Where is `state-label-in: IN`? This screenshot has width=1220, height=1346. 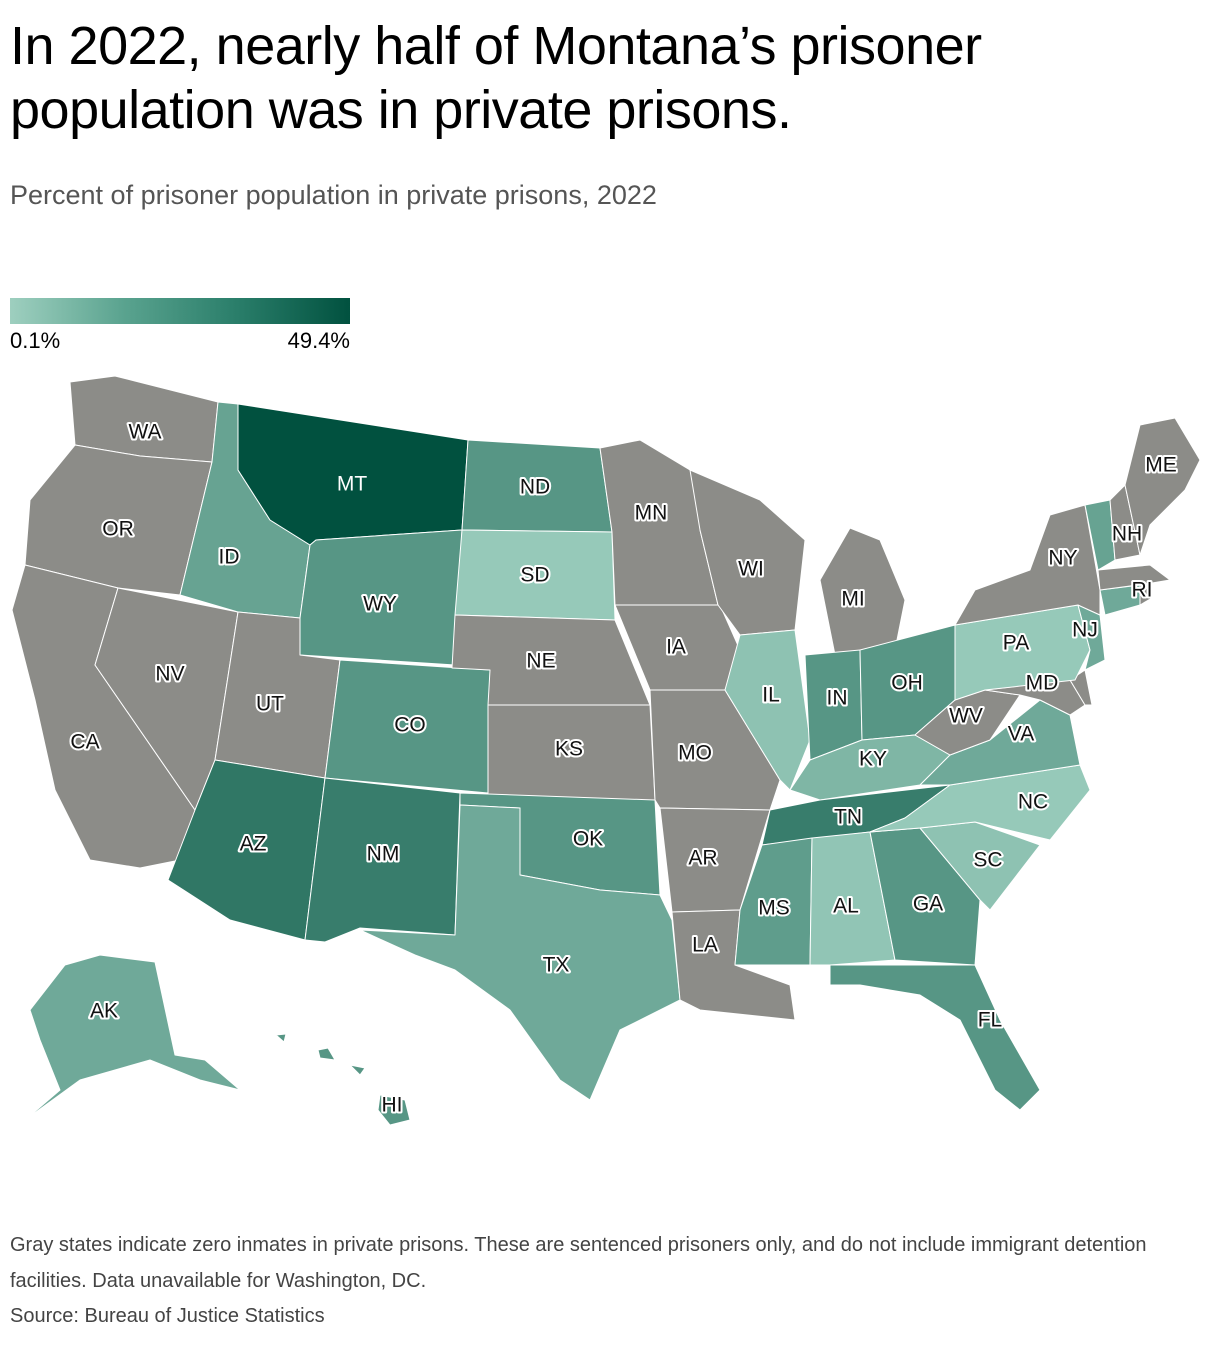 state-label-in: IN is located at coordinates (837, 698).